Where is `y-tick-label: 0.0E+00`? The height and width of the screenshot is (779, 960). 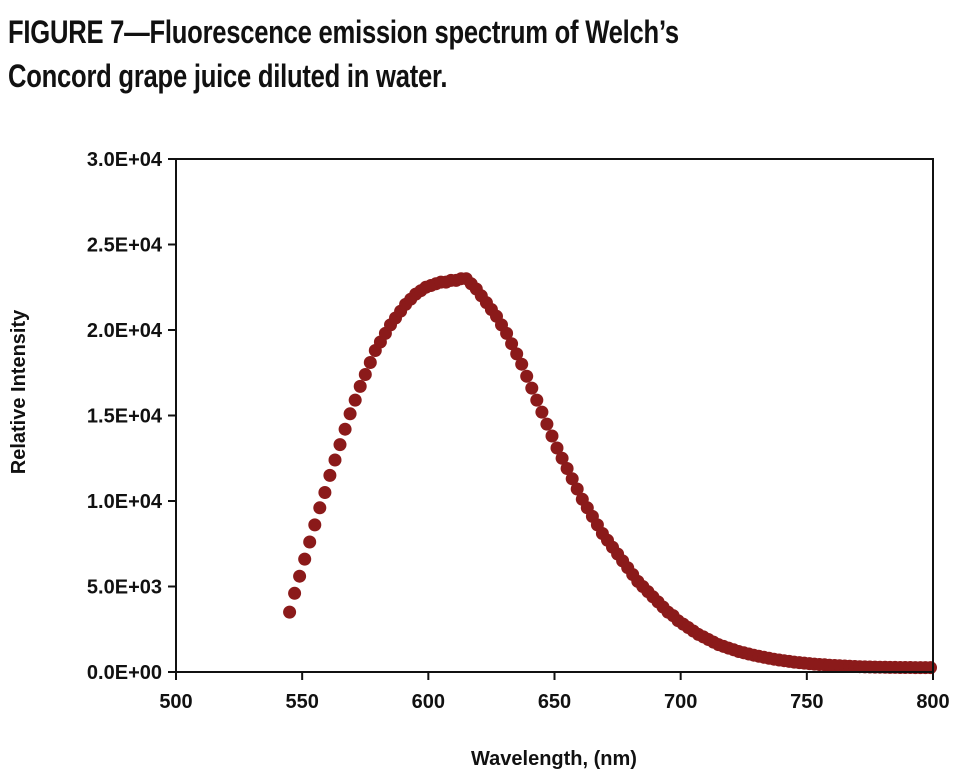 y-tick-label: 0.0E+00 is located at coordinates (124, 673).